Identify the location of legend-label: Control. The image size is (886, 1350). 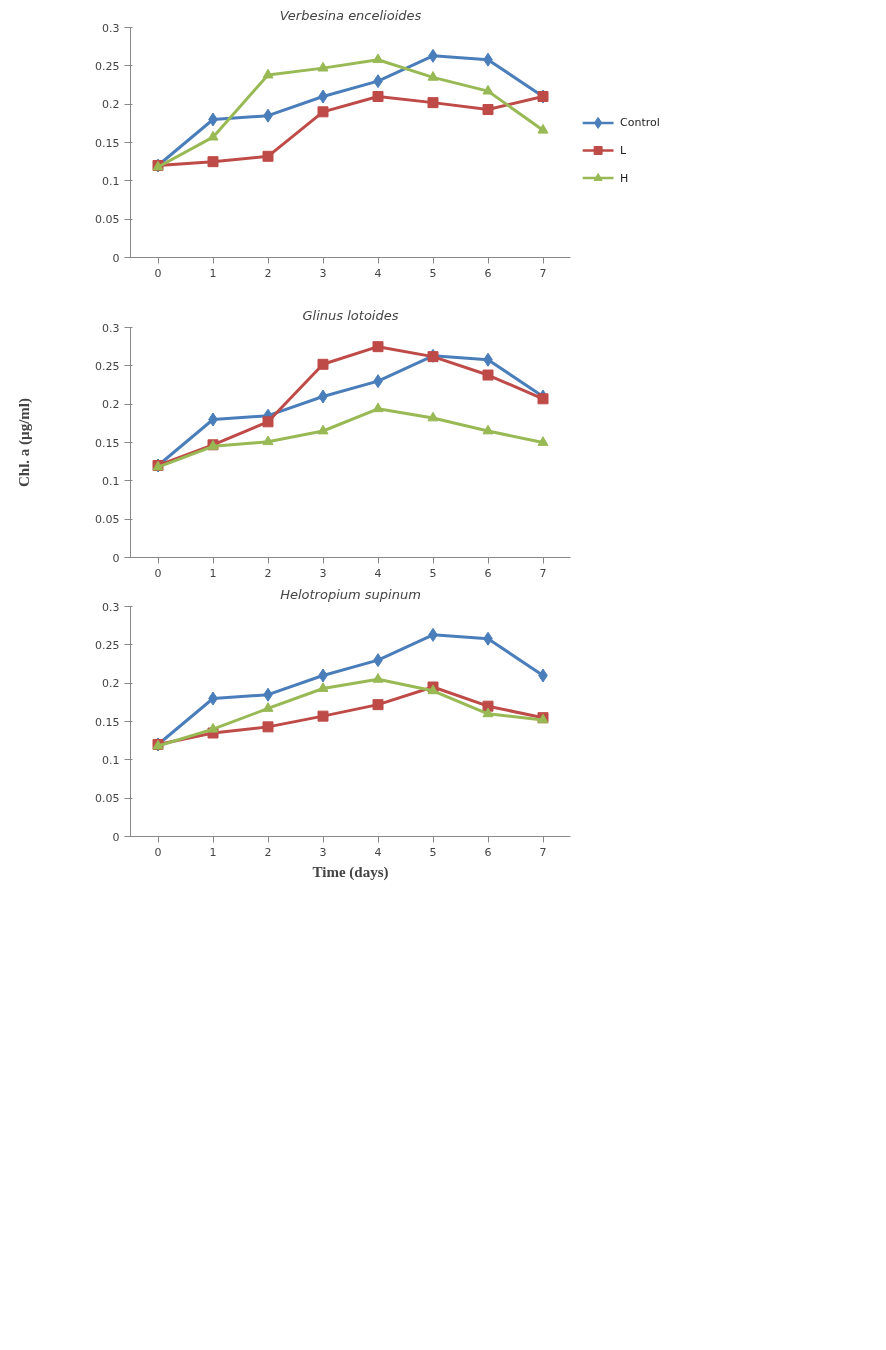
(640, 123).